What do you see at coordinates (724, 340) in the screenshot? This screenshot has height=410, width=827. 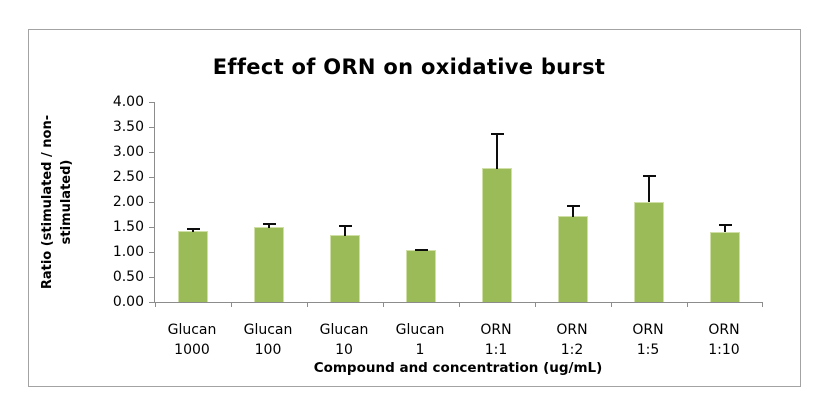 I see `x-category-label: ORN 1:10` at bounding box center [724, 340].